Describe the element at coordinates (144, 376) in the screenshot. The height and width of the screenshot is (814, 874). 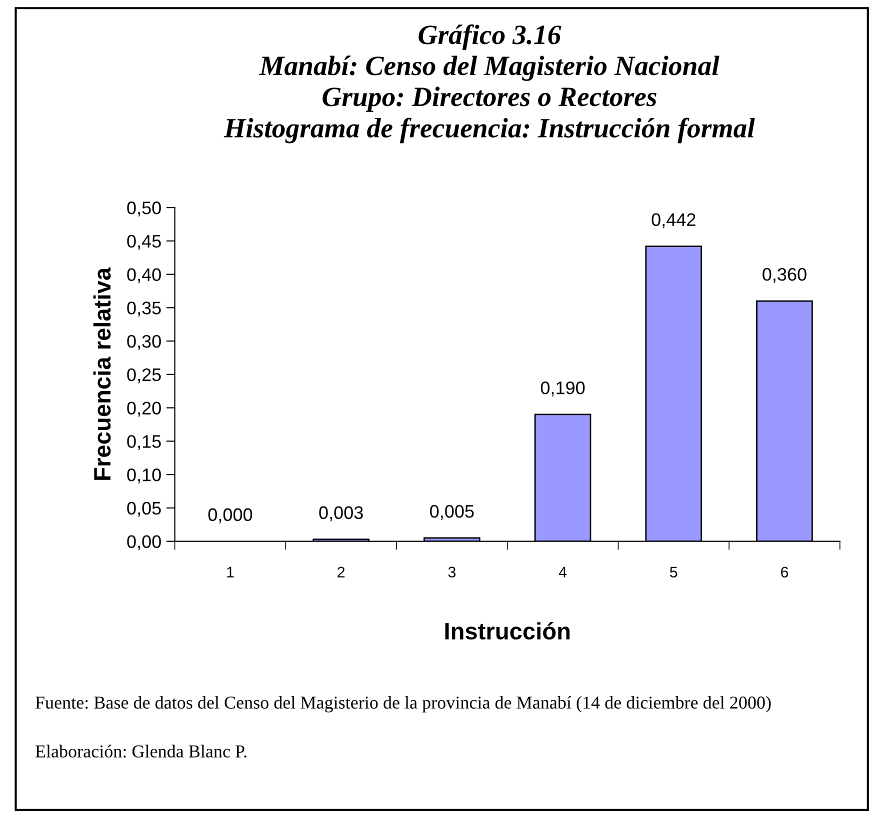
I see `y-tick-label: 0,25` at that location.